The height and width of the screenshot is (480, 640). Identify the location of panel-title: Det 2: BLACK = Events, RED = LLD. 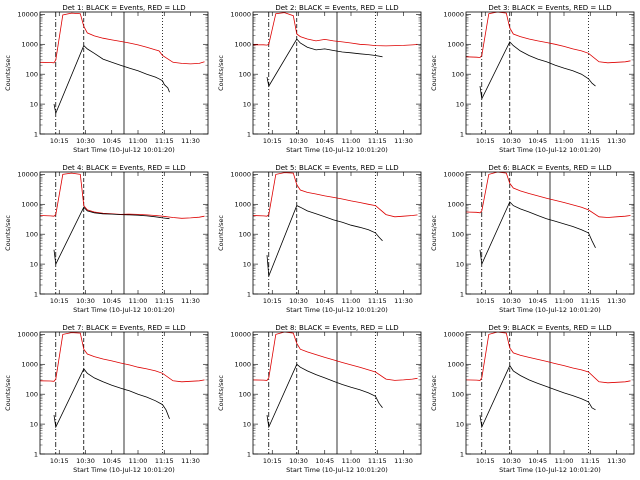
(336, 8).